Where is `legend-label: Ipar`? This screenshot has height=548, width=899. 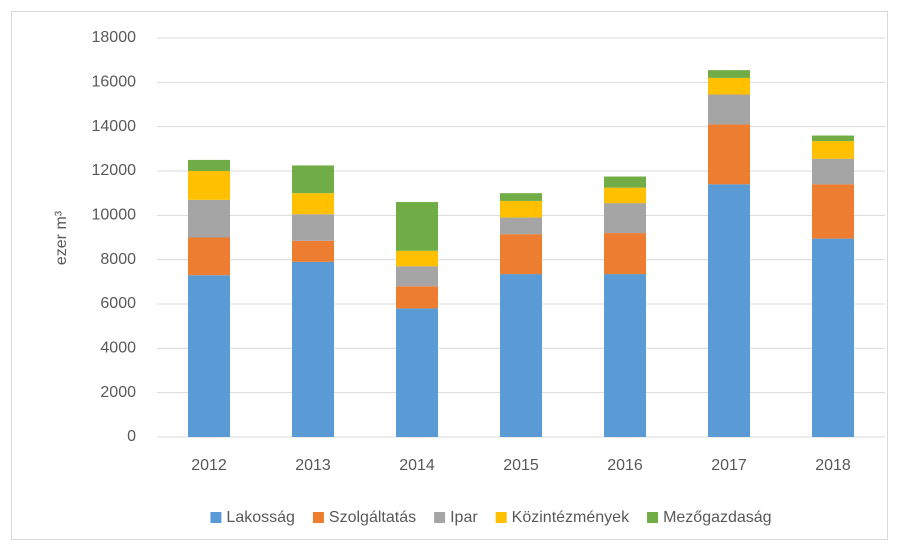 legend-label: Ipar is located at coordinates (464, 517).